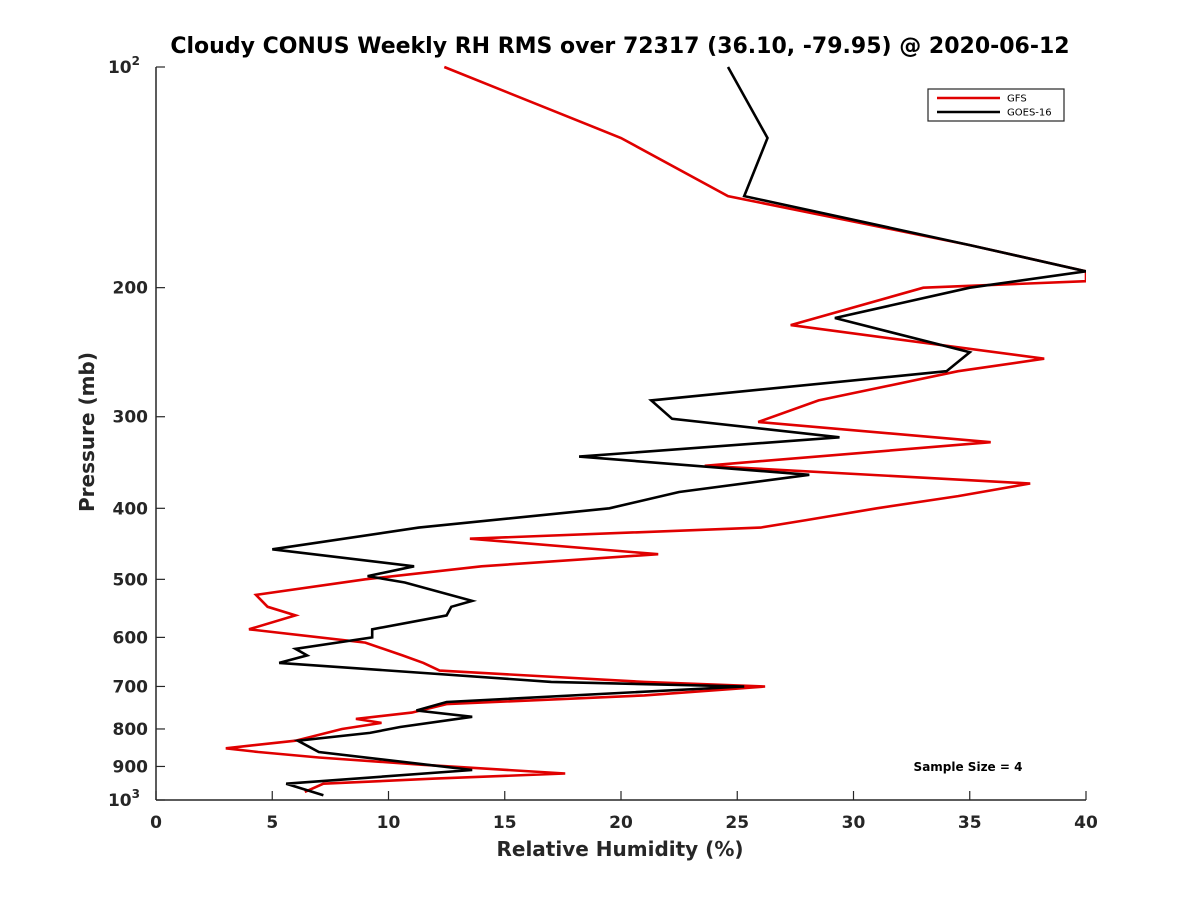  Describe the element at coordinates (131, 580) in the screenshot. I see `y-tick-label: 500` at that location.